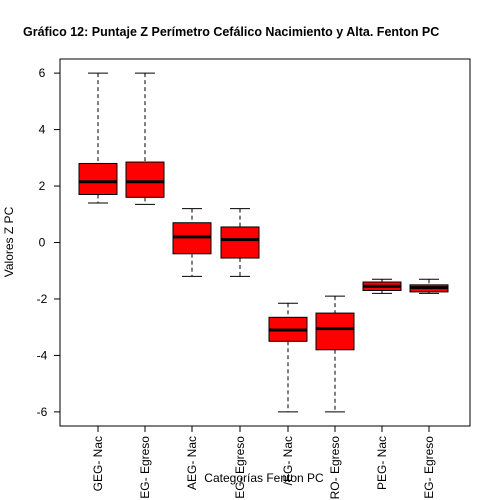 Image resolution: width=500 pixels, height=500 pixels. Describe the element at coordinates (192, 463) in the screenshot. I see `x-tick-label: AEG- Nac` at that location.